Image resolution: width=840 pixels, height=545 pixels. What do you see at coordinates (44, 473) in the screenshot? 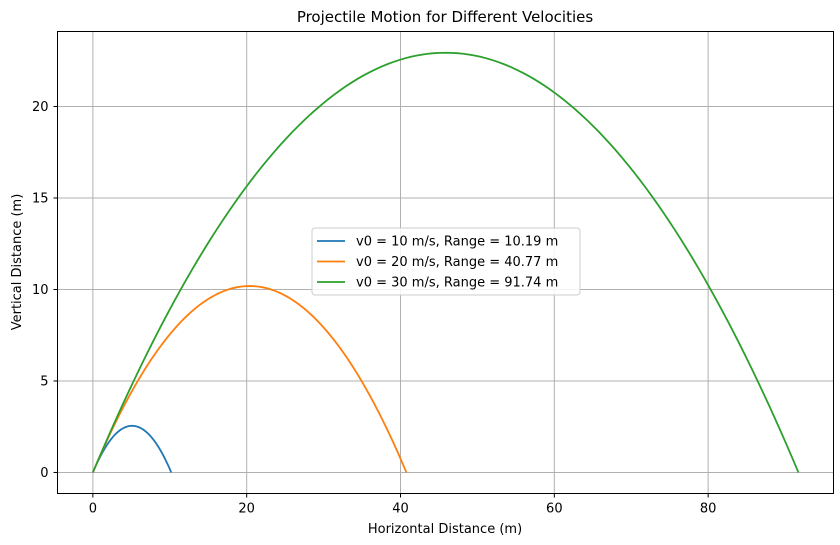
I see `y-tick-label: 0` at bounding box center [44, 473].